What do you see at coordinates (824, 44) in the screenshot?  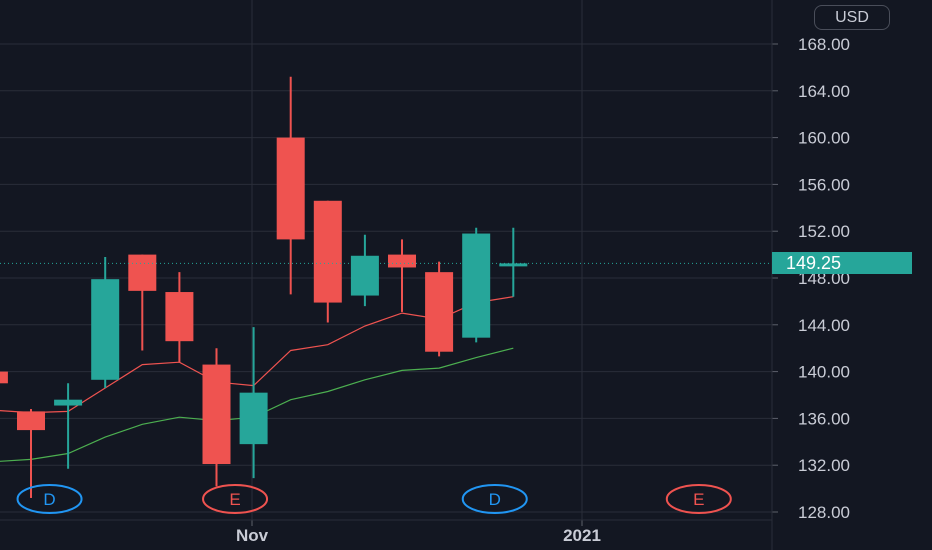 I see `y-tick-label: 168.00` at bounding box center [824, 44].